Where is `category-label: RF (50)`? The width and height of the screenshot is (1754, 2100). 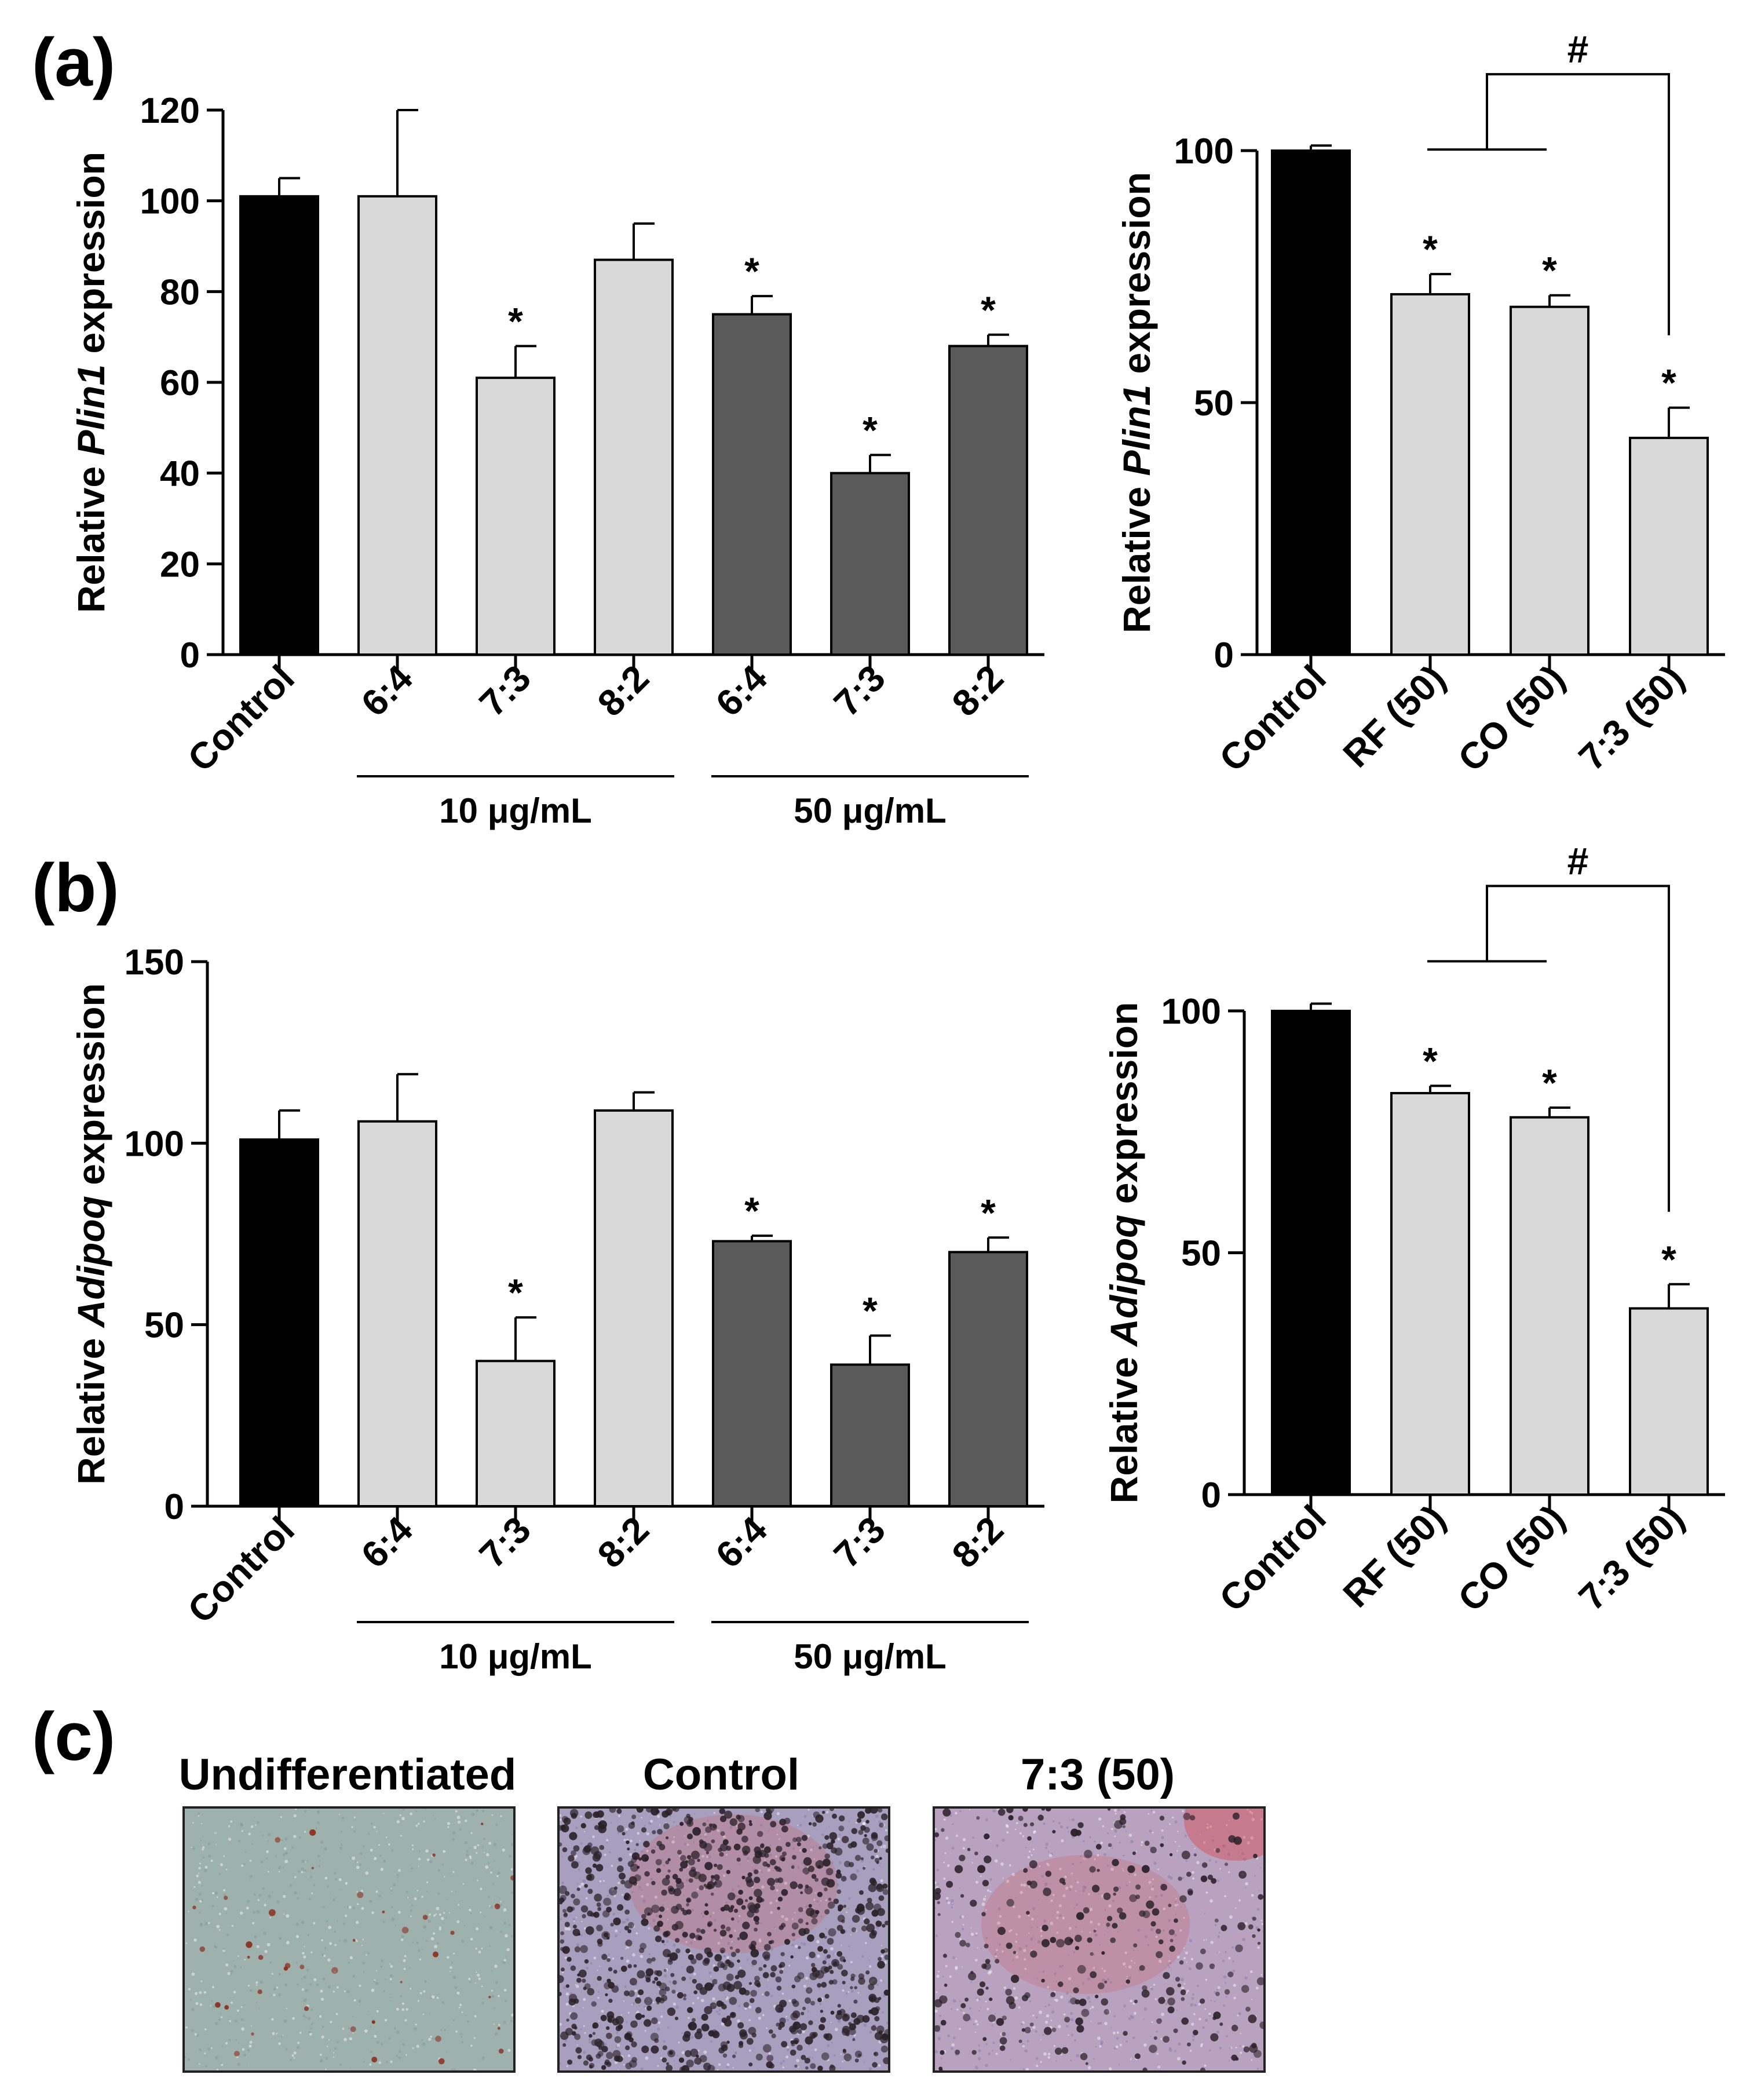 category-label: RF (50) is located at coordinates (1394, 716).